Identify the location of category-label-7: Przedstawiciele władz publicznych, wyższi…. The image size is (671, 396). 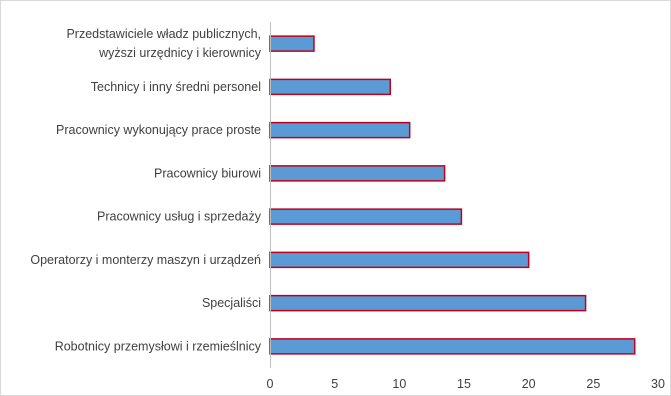
(163, 43).